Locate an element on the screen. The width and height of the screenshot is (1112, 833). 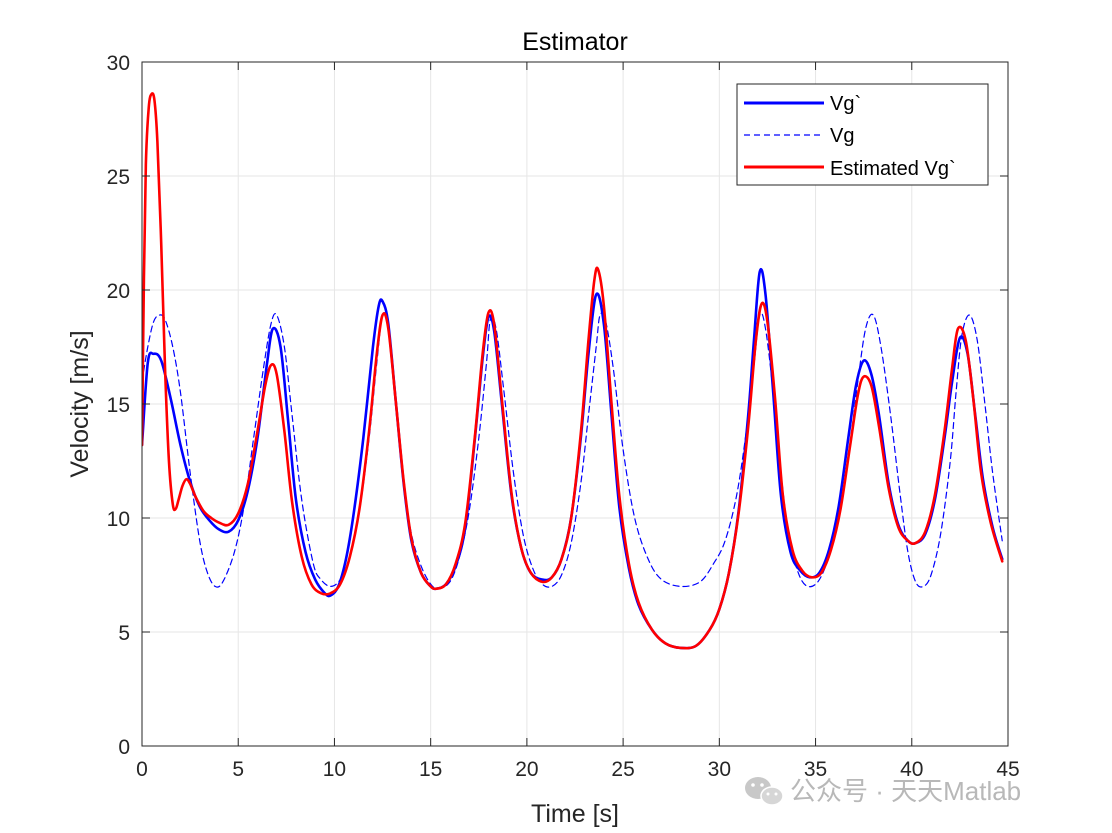
x-tick-label: 45 is located at coordinates (1007, 769).